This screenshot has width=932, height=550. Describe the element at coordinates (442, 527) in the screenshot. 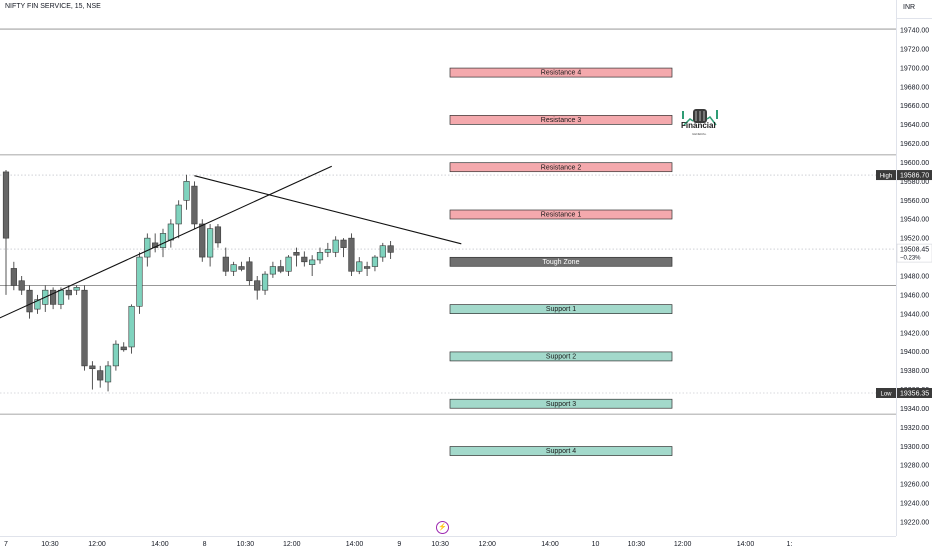

I see `lightning-icon: ⚡` at that location.